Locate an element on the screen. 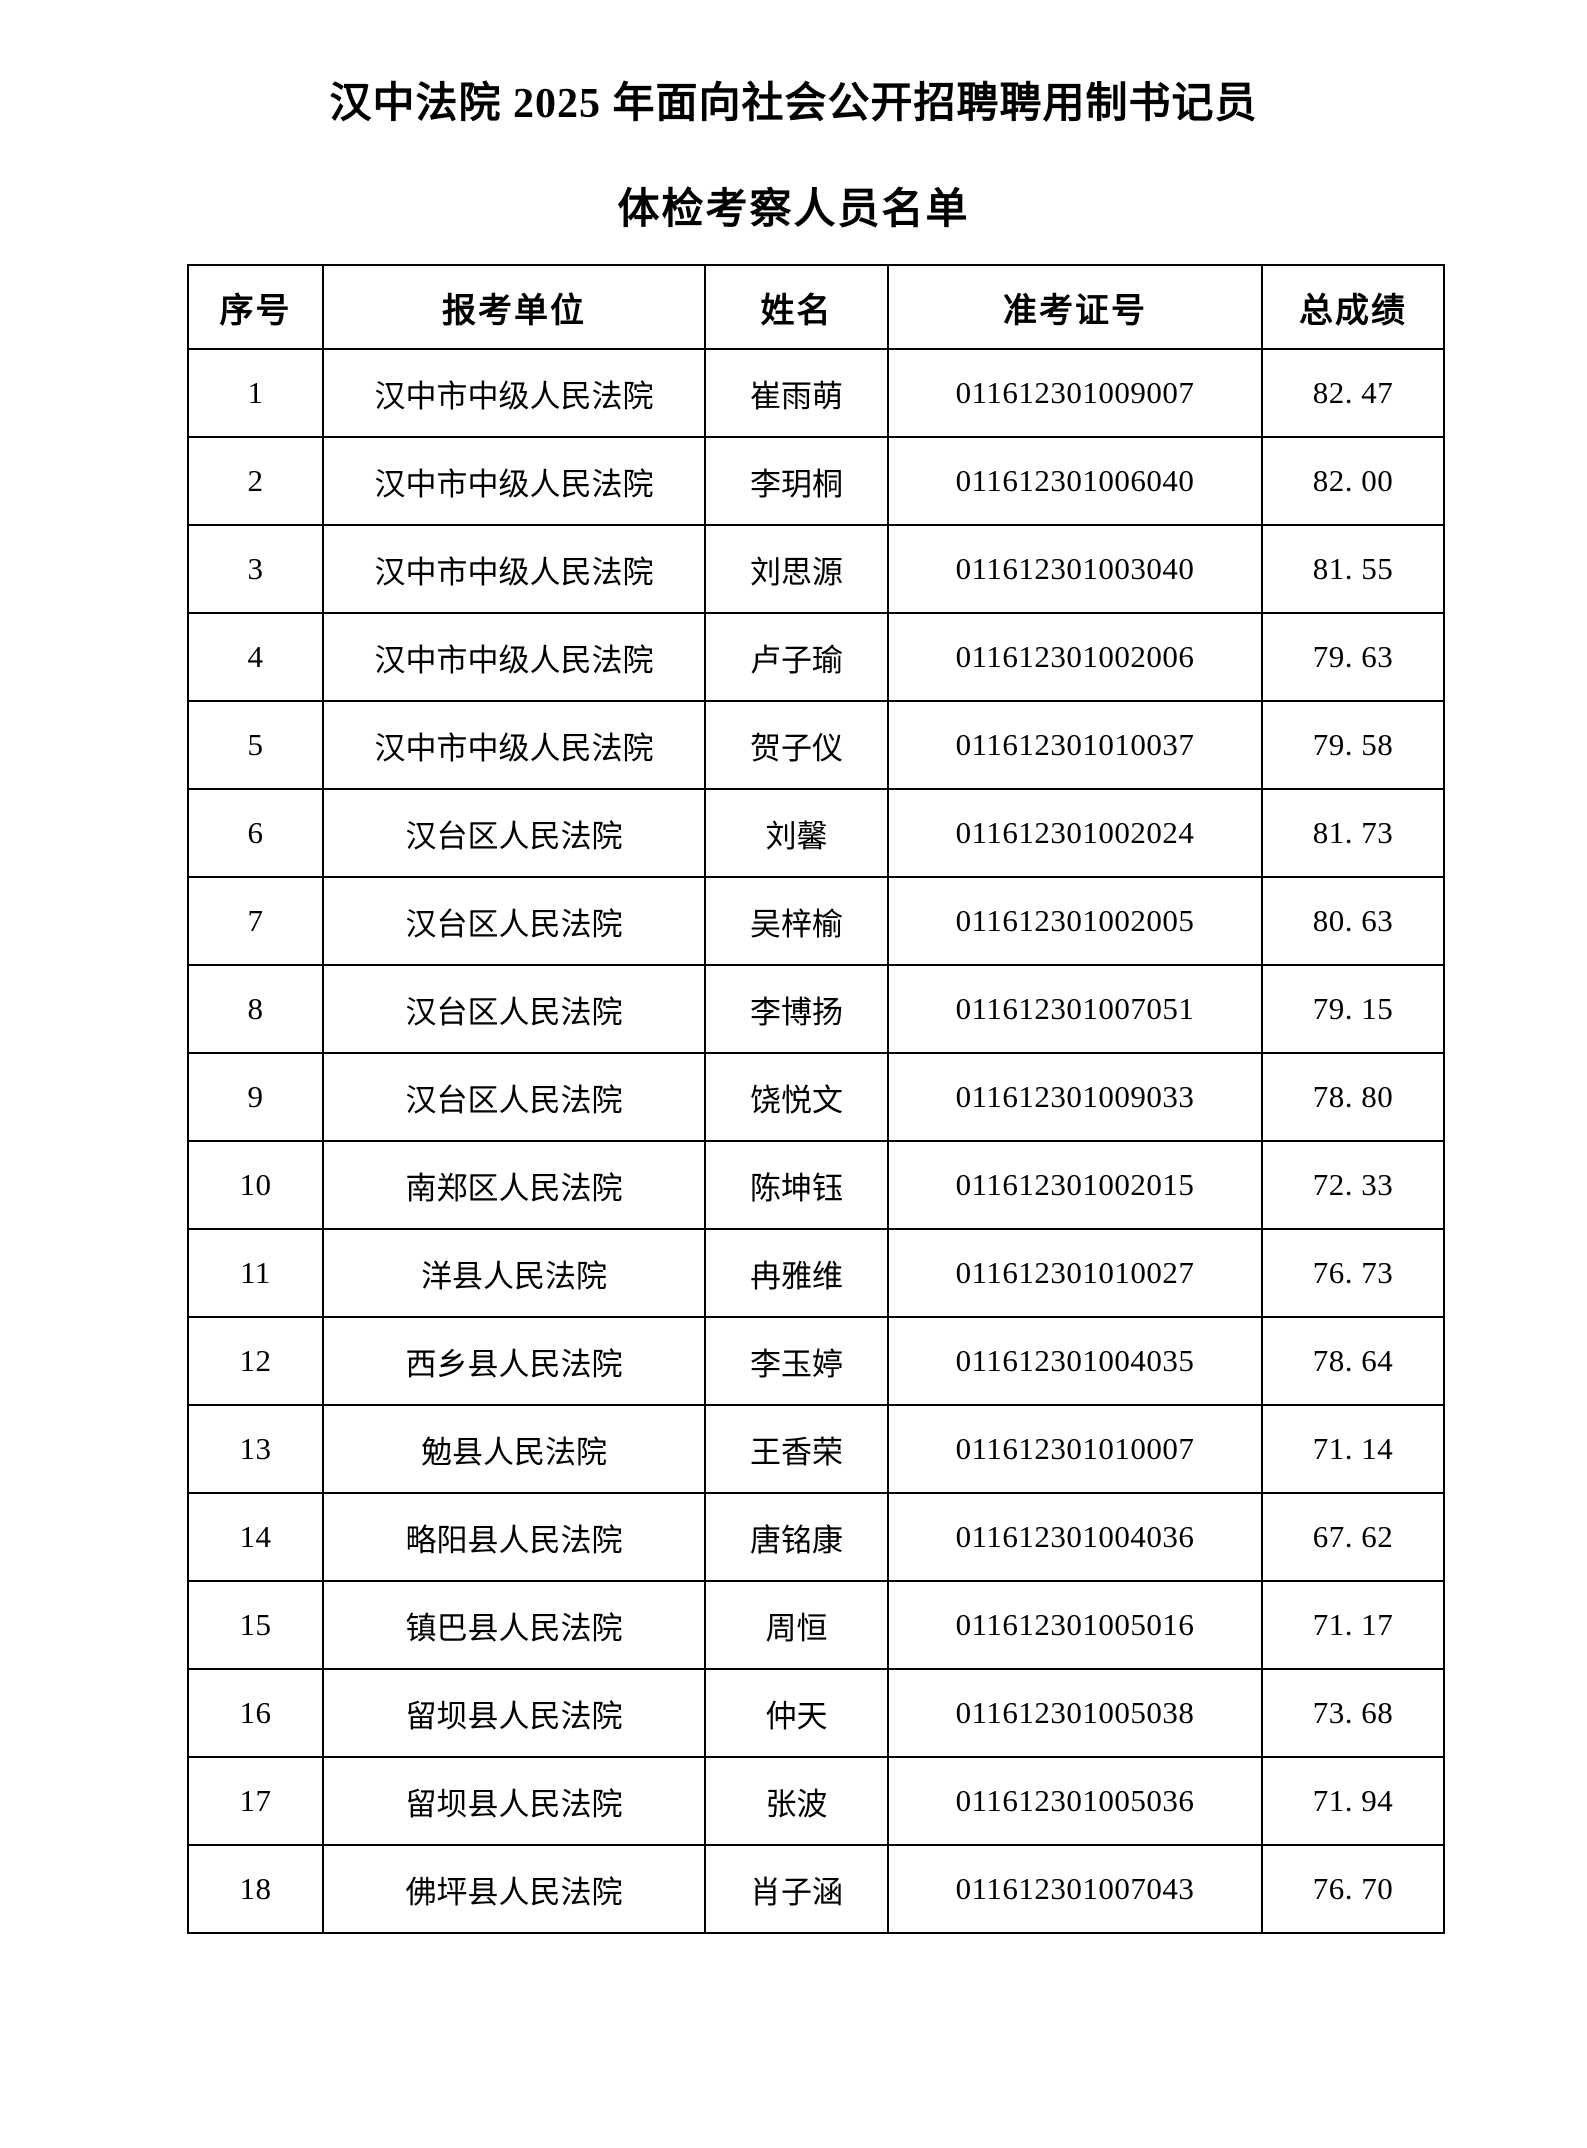  cell-score: 81. 73 is located at coordinates (1353, 833).